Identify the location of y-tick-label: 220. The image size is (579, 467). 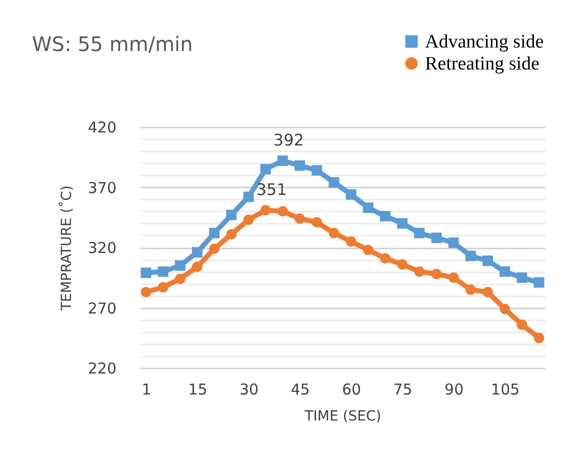
(102, 369).